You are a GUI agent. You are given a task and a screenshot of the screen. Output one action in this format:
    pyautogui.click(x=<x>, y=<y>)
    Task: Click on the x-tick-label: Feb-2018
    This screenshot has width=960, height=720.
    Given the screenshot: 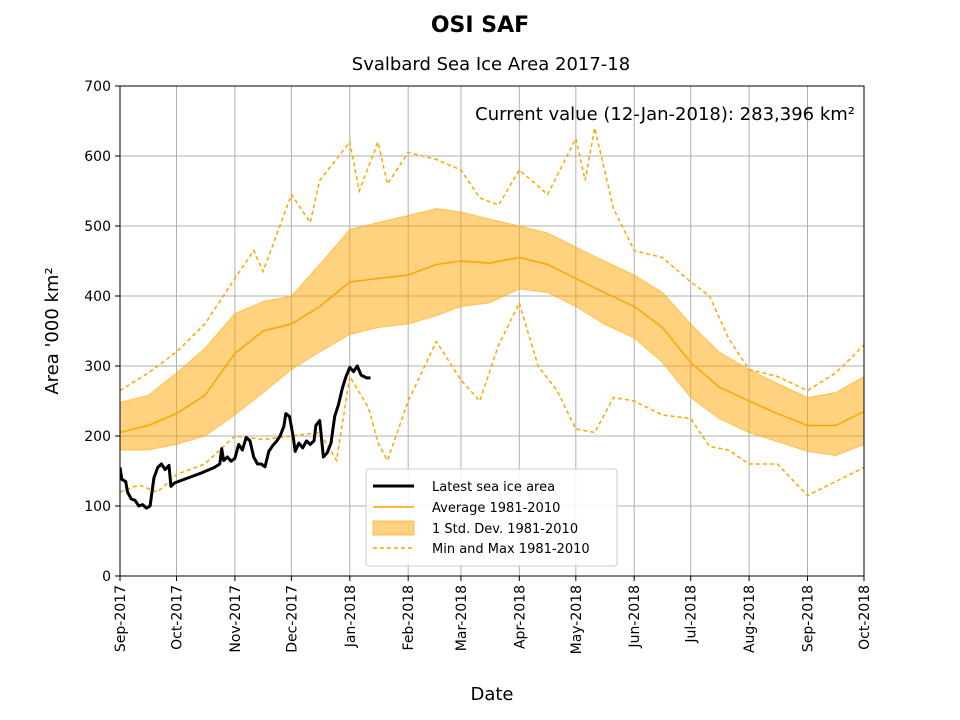 What is the action you would take?
    pyautogui.click(x=409, y=617)
    